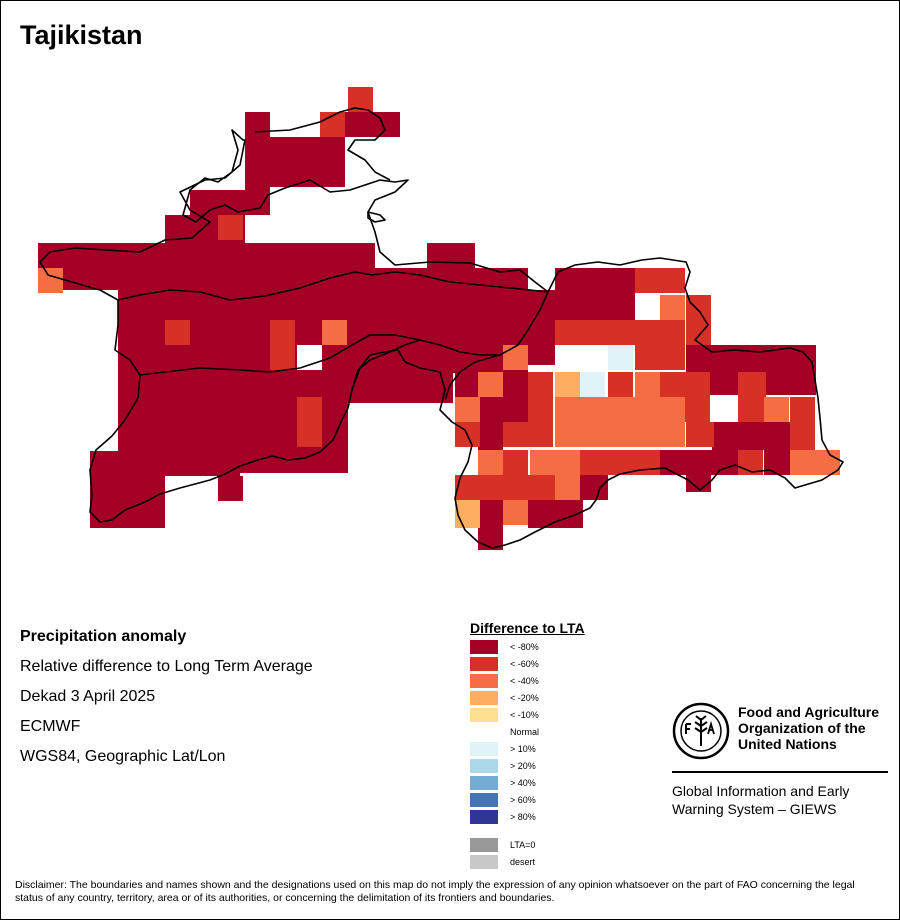 The height and width of the screenshot is (920, 900). Describe the element at coordinates (525, 732) in the screenshot. I see `legend-label: Normal` at that location.